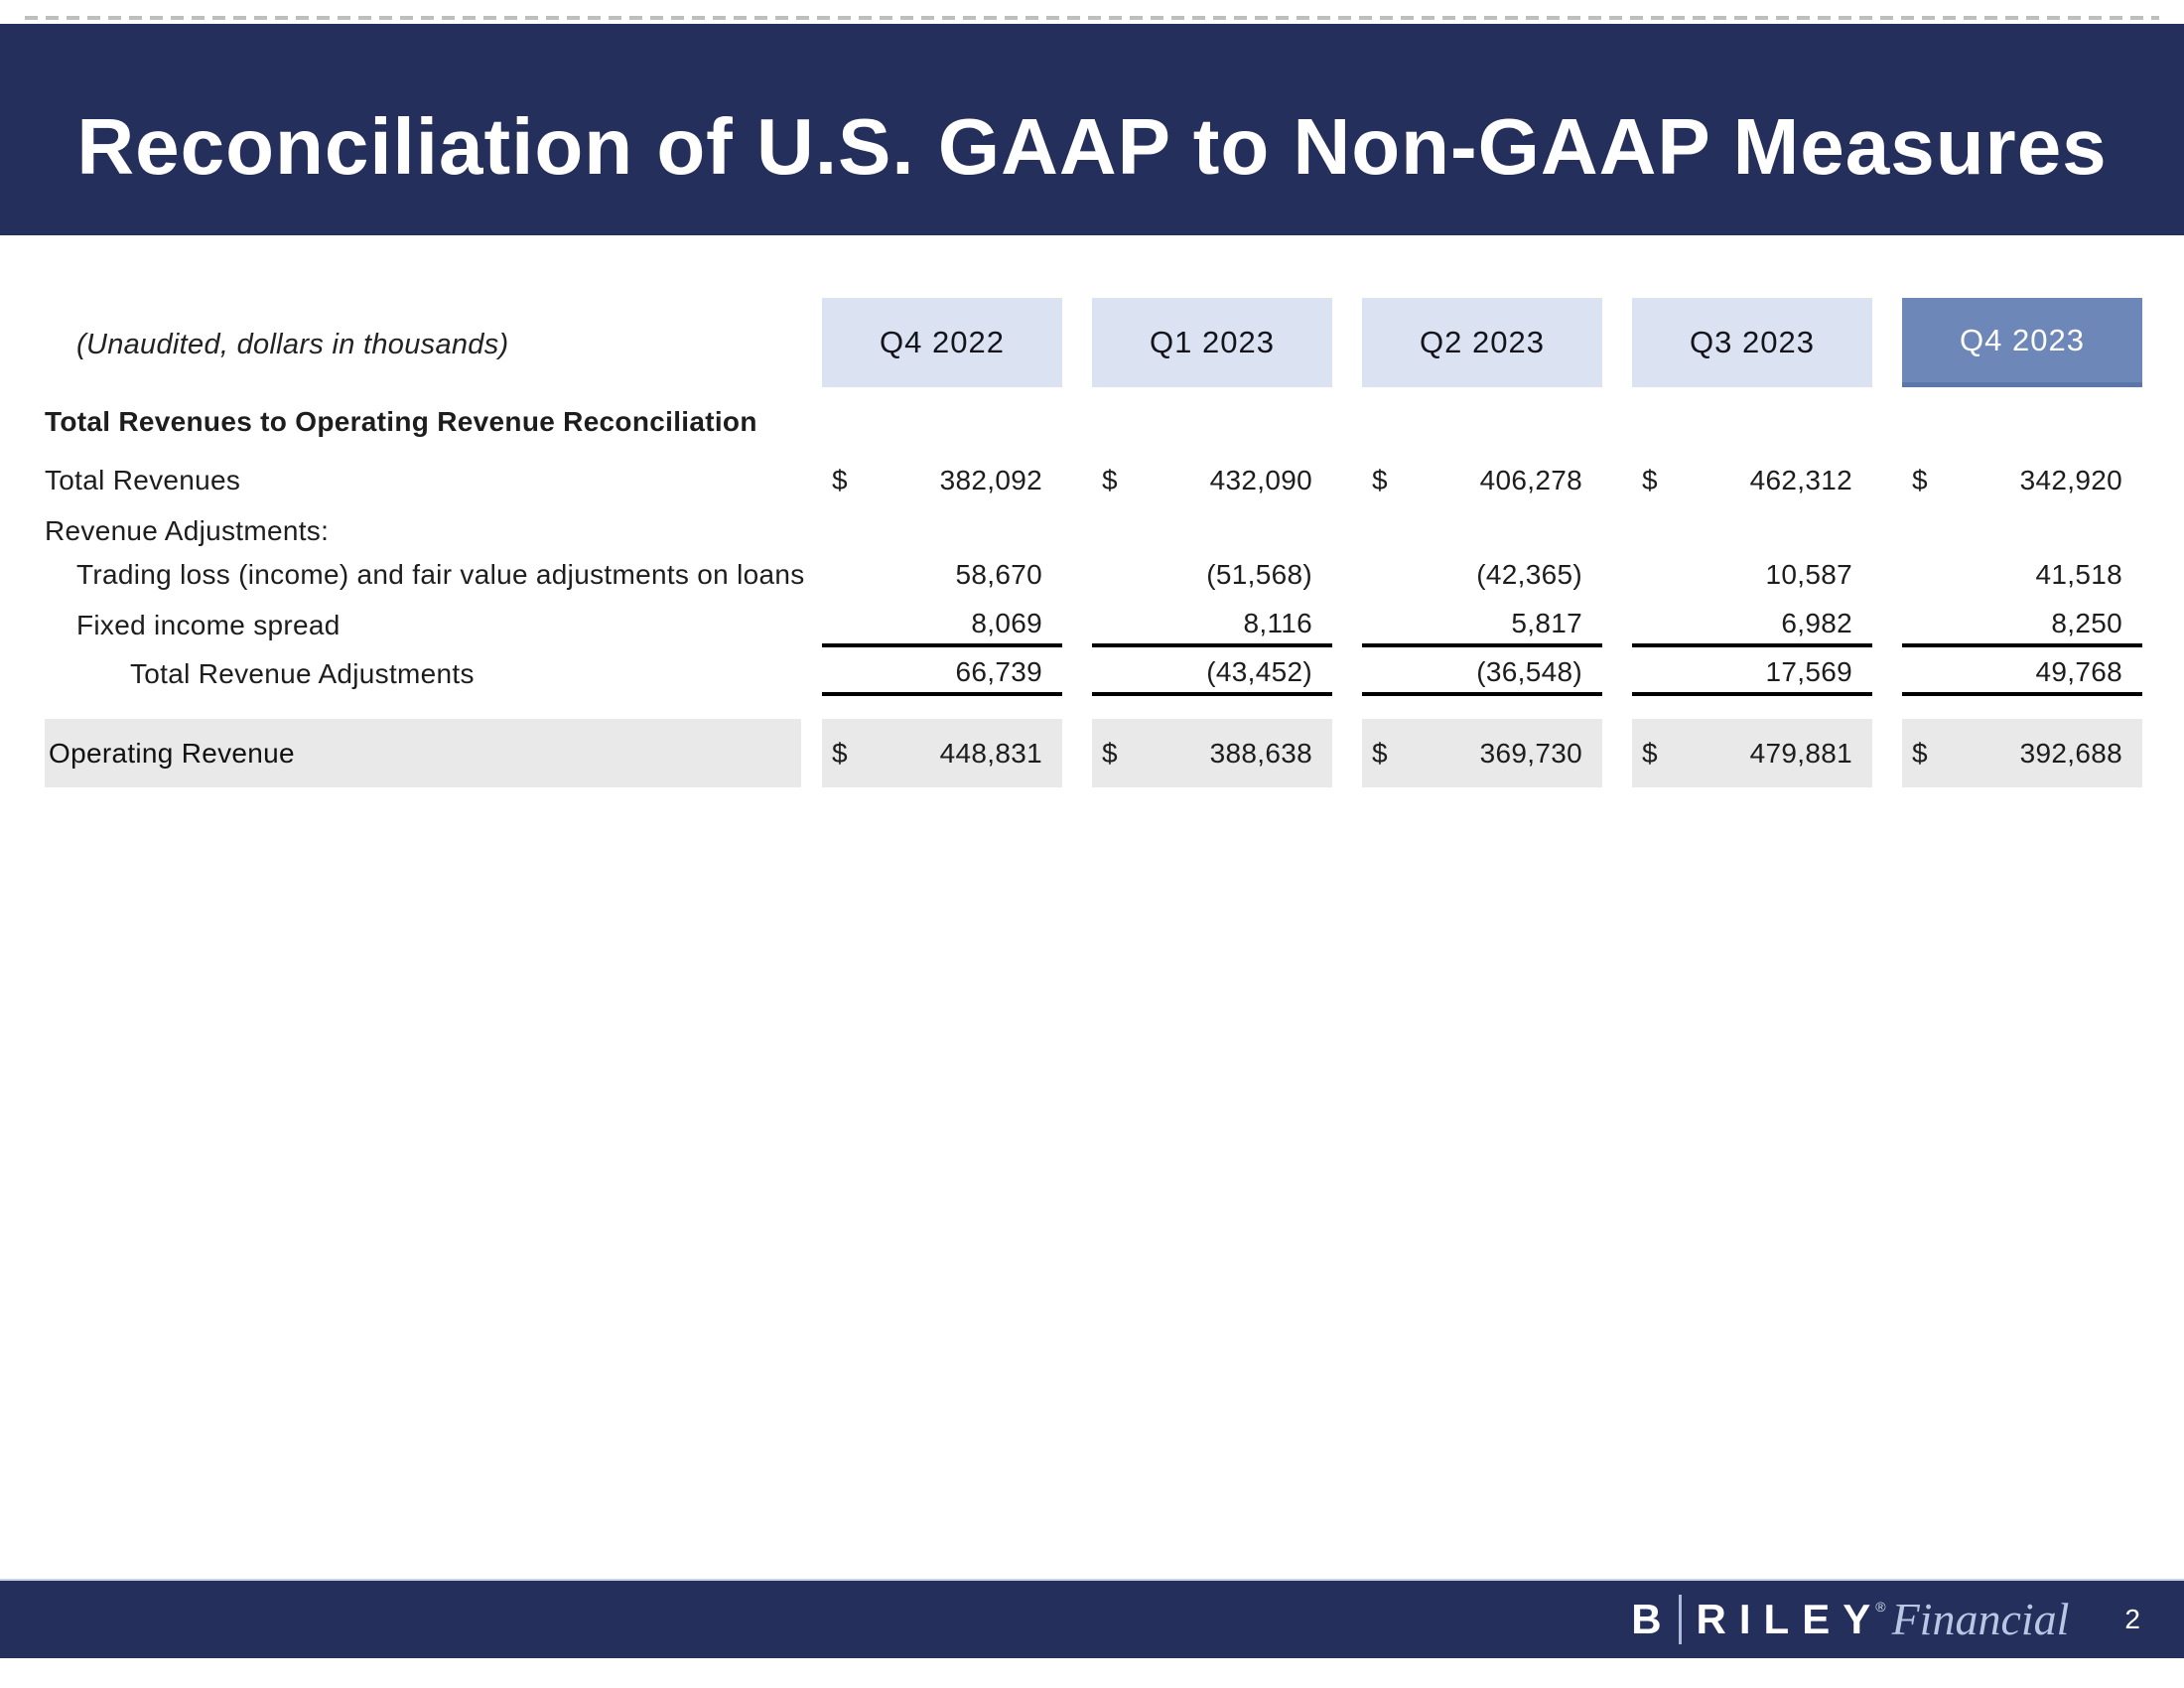  What do you see at coordinates (1880, 1607) in the screenshot?
I see `registered-mark-icon: ®` at bounding box center [1880, 1607].